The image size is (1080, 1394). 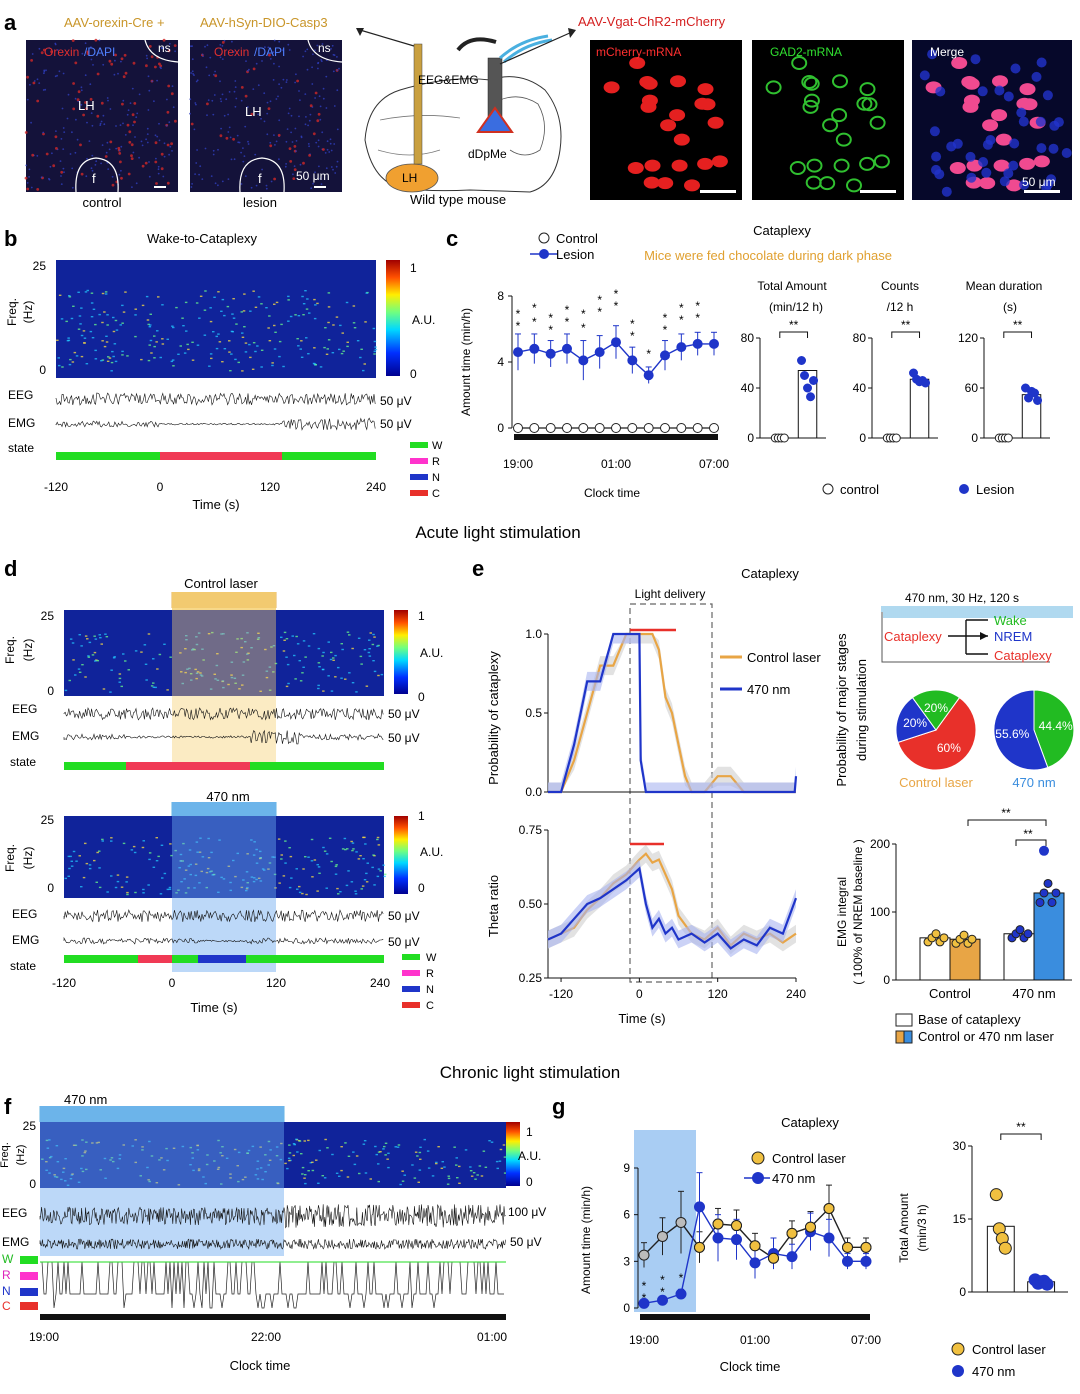 What do you see at coordinates (42, 370) in the screenshot?
I see `b-ytick-bot: 0` at bounding box center [42, 370].